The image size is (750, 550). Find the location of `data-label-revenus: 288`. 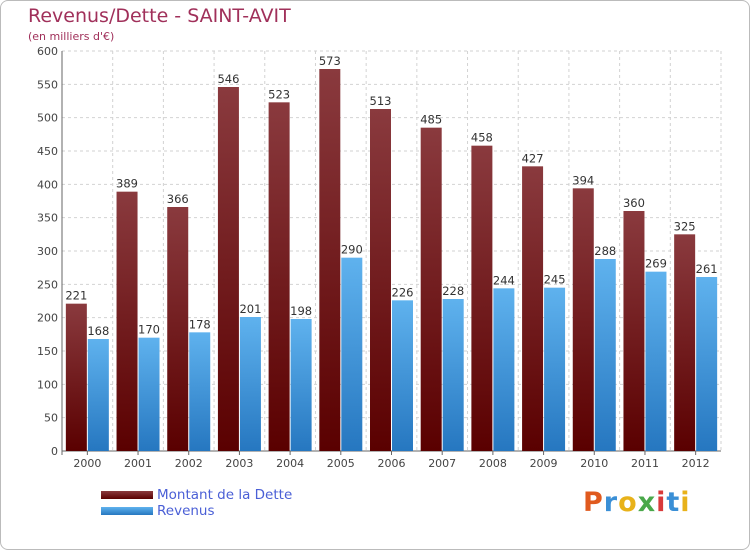

data-label-revenus: 288 is located at coordinates (605, 251).